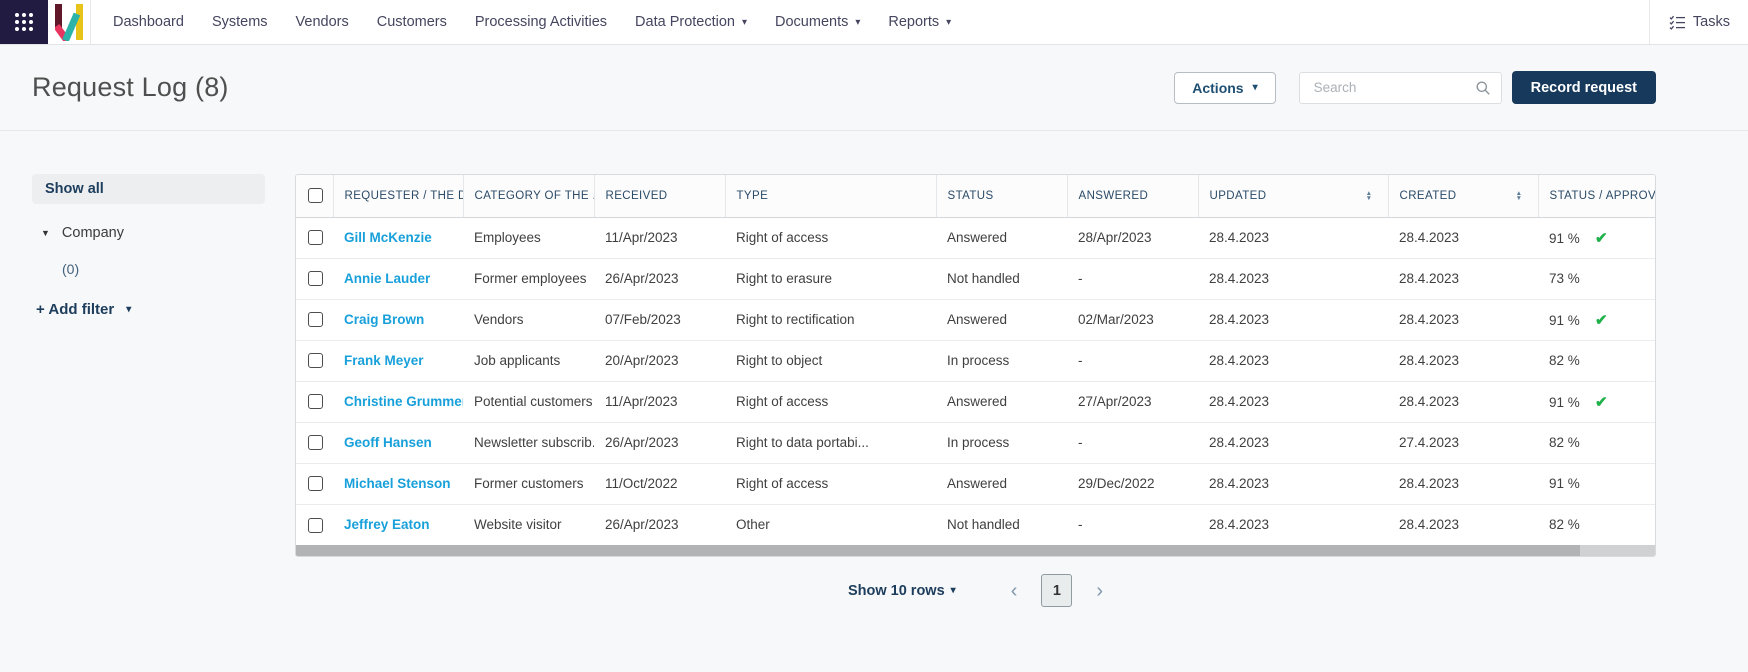  What do you see at coordinates (322, 22) in the screenshot?
I see `nav-item-vendors: Vendors` at bounding box center [322, 22].